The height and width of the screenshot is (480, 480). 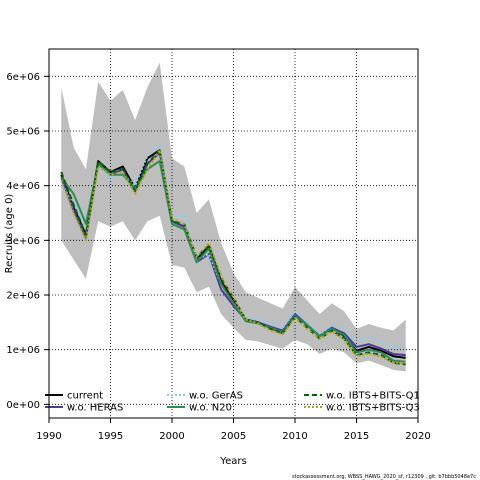 What do you see at coordinates (373, 408) in the screenshot?
I see `legend-label-5: w.o. IBTS+BITS-Q3` at bounding box center [373, 408].